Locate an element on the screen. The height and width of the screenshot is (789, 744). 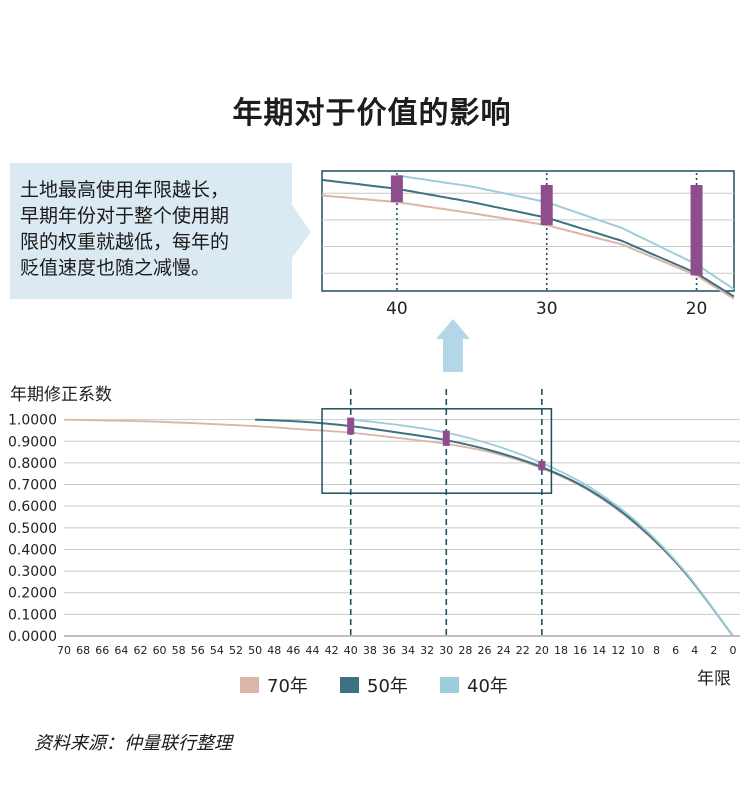
highlight-box is located at coordinates (437, 451).